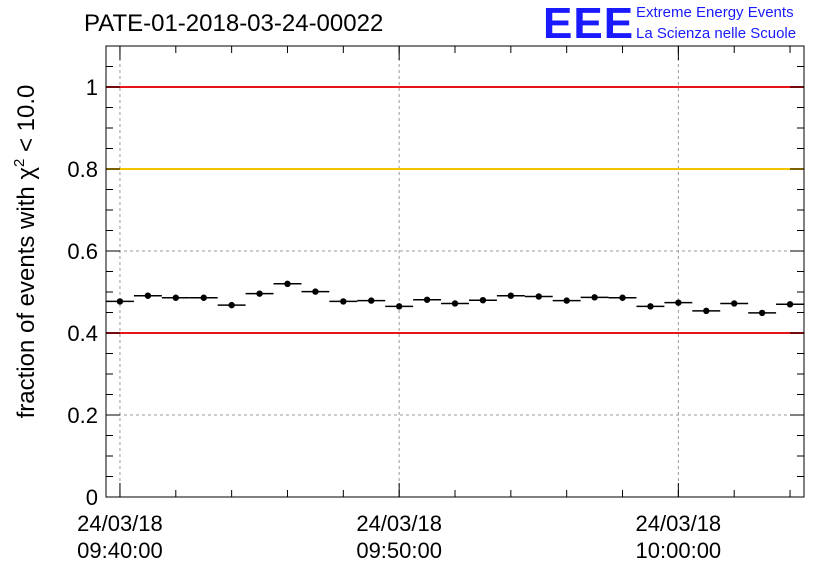  I want to click on y-axis-label-tail: < 10.0, so click(26, 122).